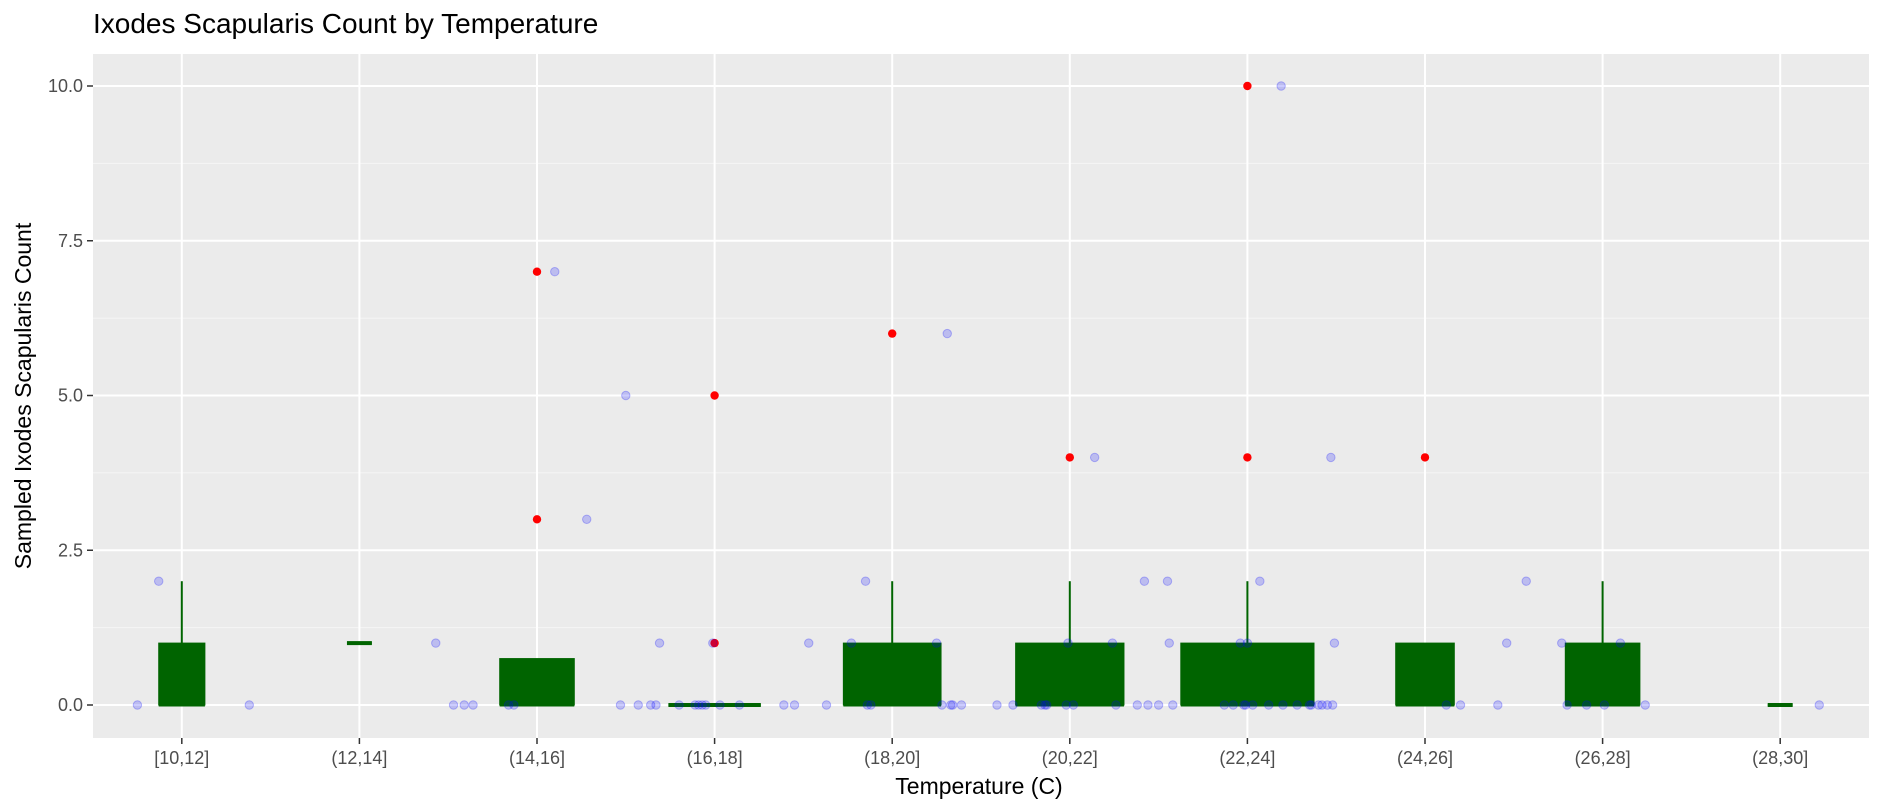 This screenshot has height=810, width=1879. I want to click on x-tick-label: (22,24], so click(1247, 758).